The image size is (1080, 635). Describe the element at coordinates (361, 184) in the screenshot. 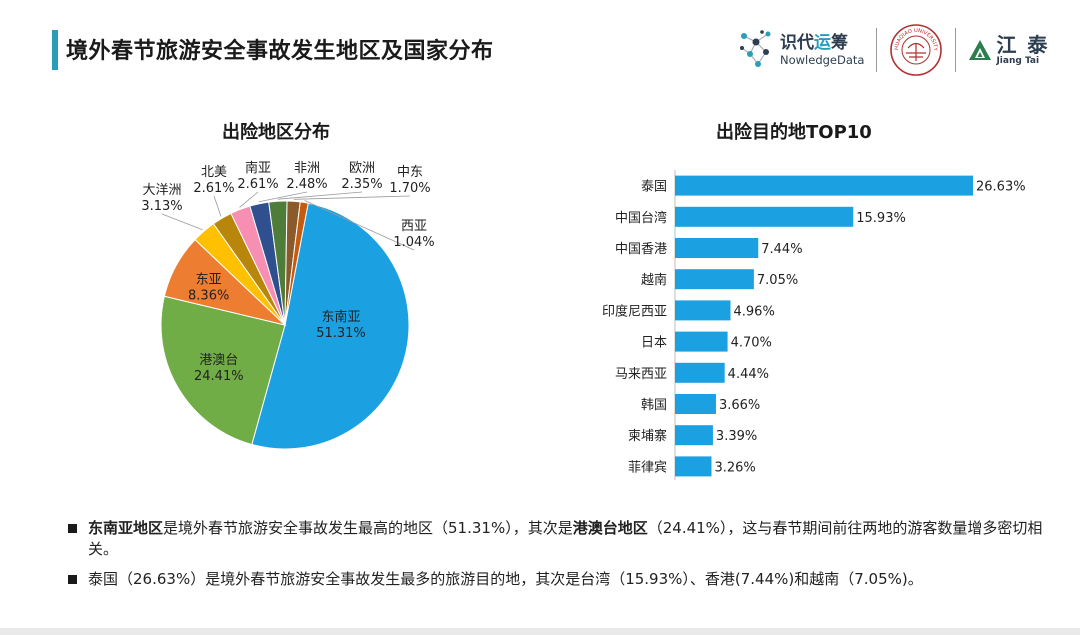

I see `pie-slice-value: 2.35%` at that location.